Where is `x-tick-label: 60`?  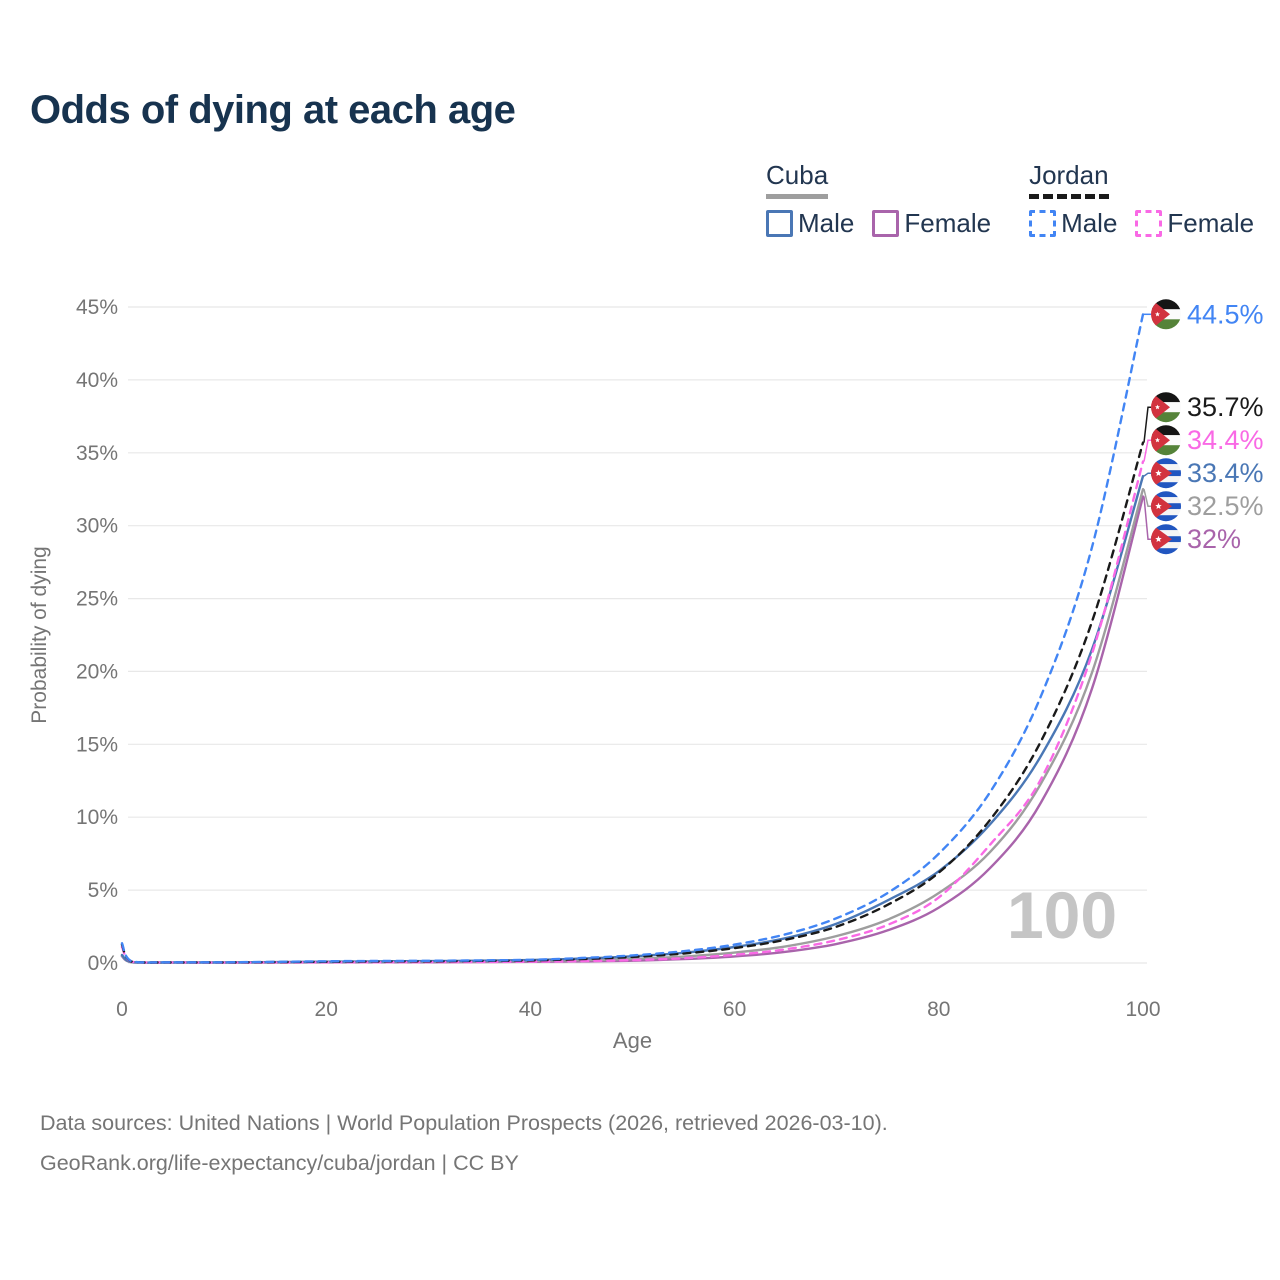 x-tick-label: 60 is located at coordinates (734, 1009).